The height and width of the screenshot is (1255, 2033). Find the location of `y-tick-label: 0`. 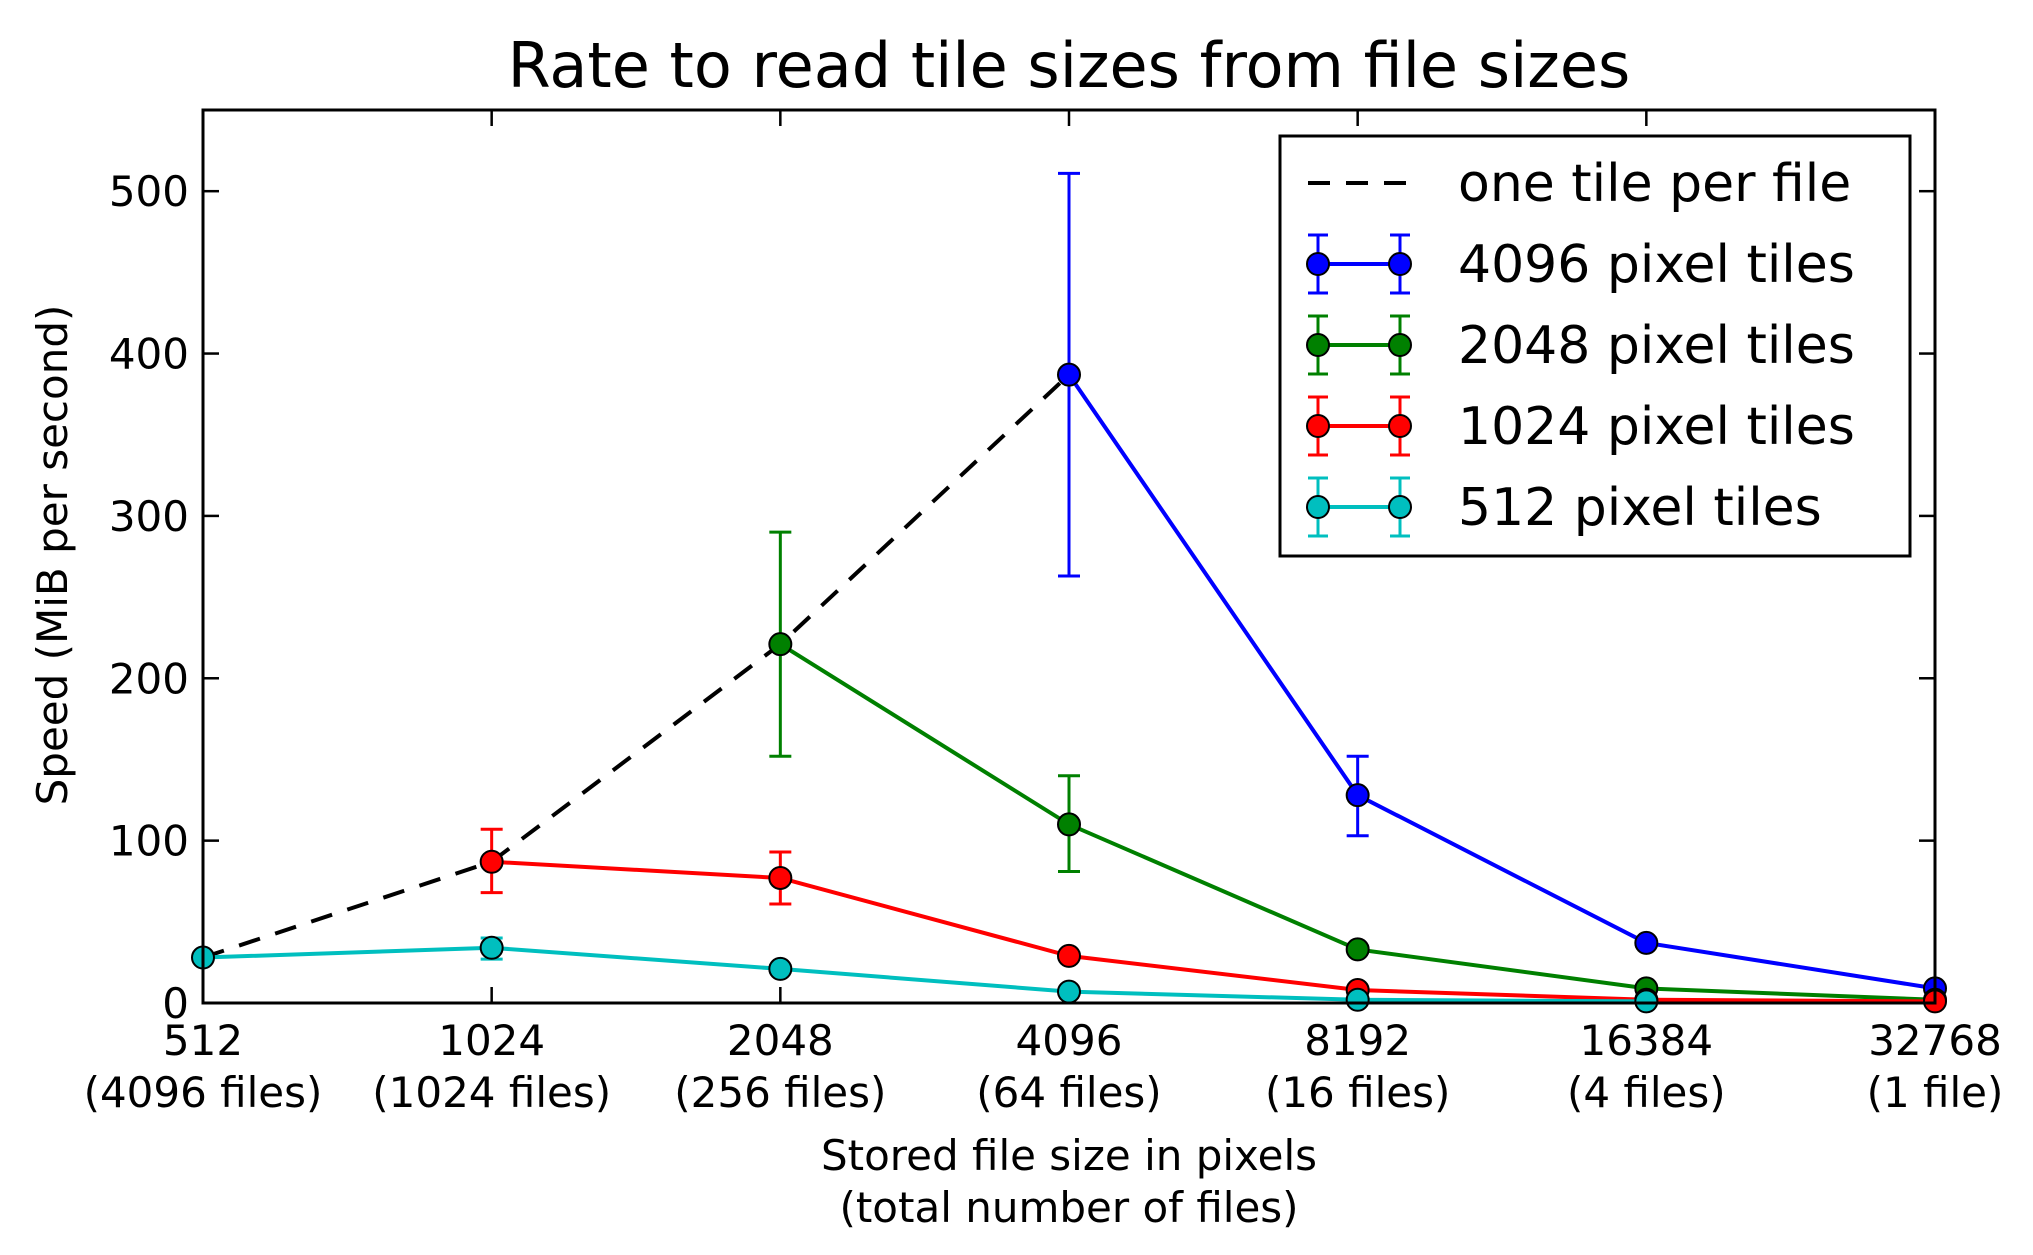

y-tick-label: 0 is located at coordinates (175, 1003).